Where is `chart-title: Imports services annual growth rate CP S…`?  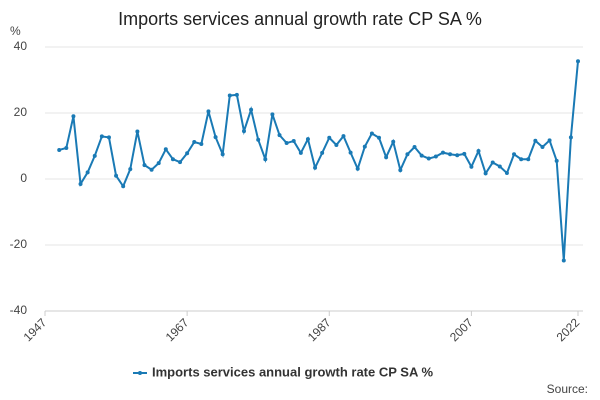
chart-title: Imports services annual growth rate CP S… is located at coordinates (300, 19).